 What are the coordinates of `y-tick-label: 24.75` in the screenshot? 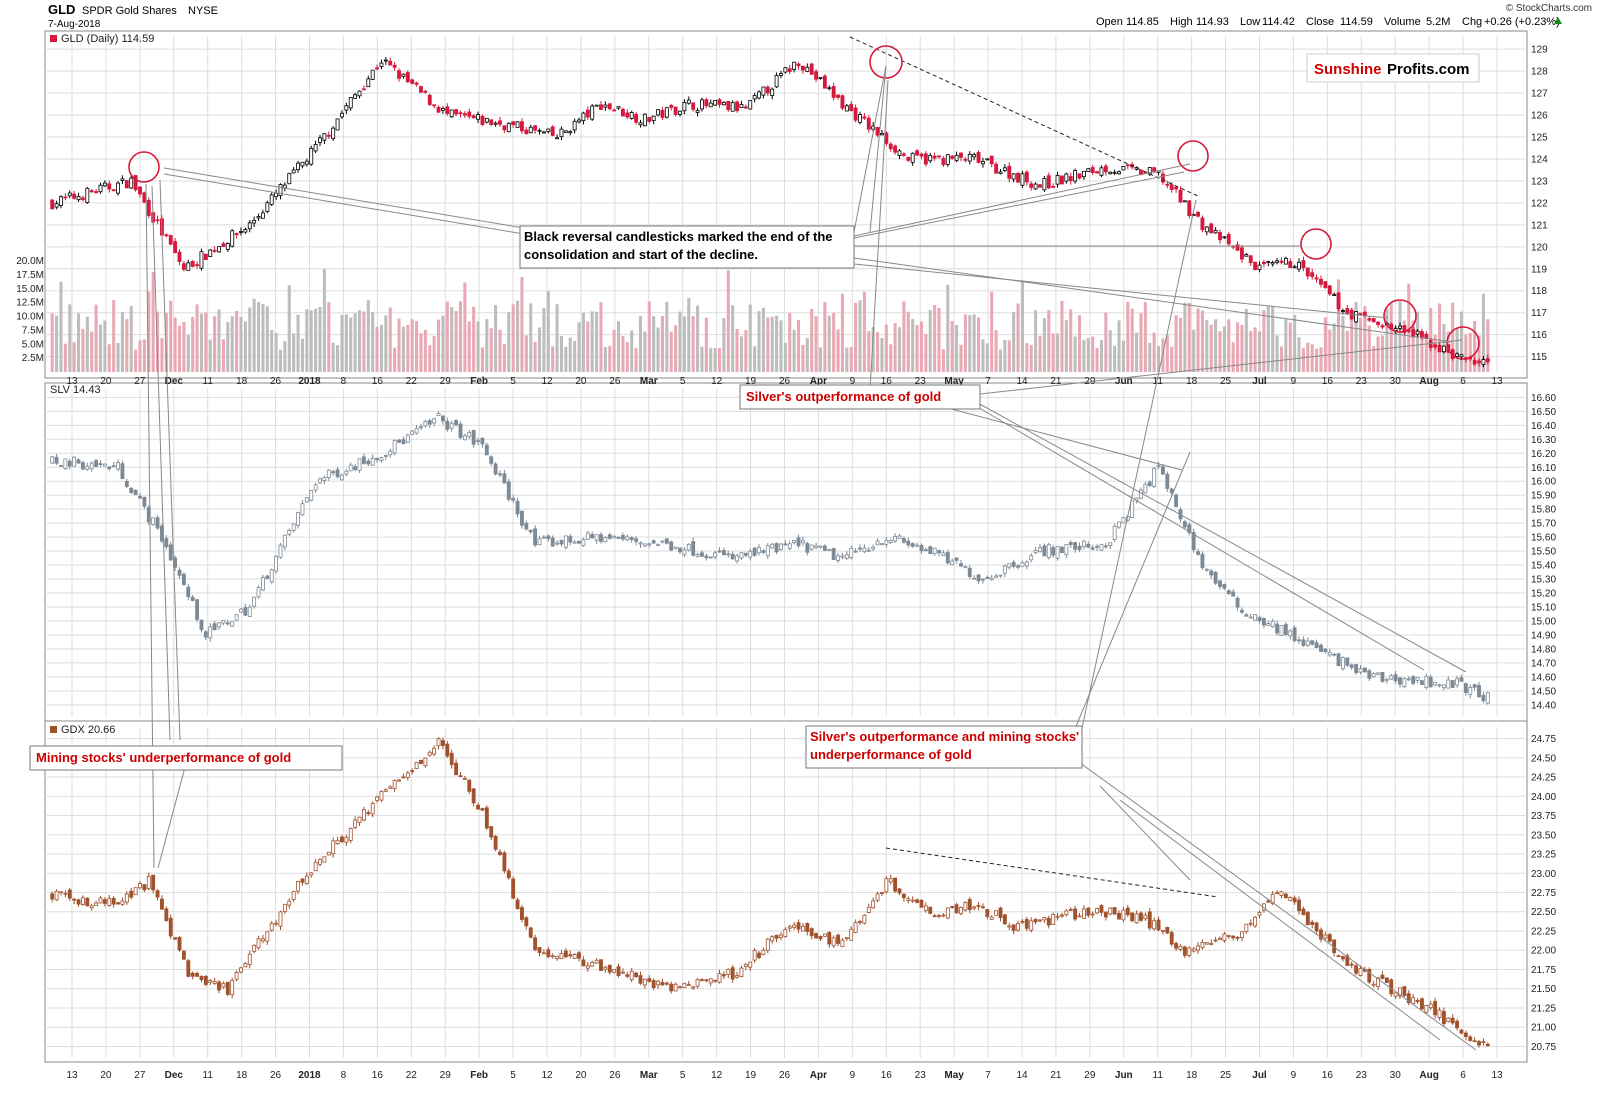 It's located at (1543, 739).